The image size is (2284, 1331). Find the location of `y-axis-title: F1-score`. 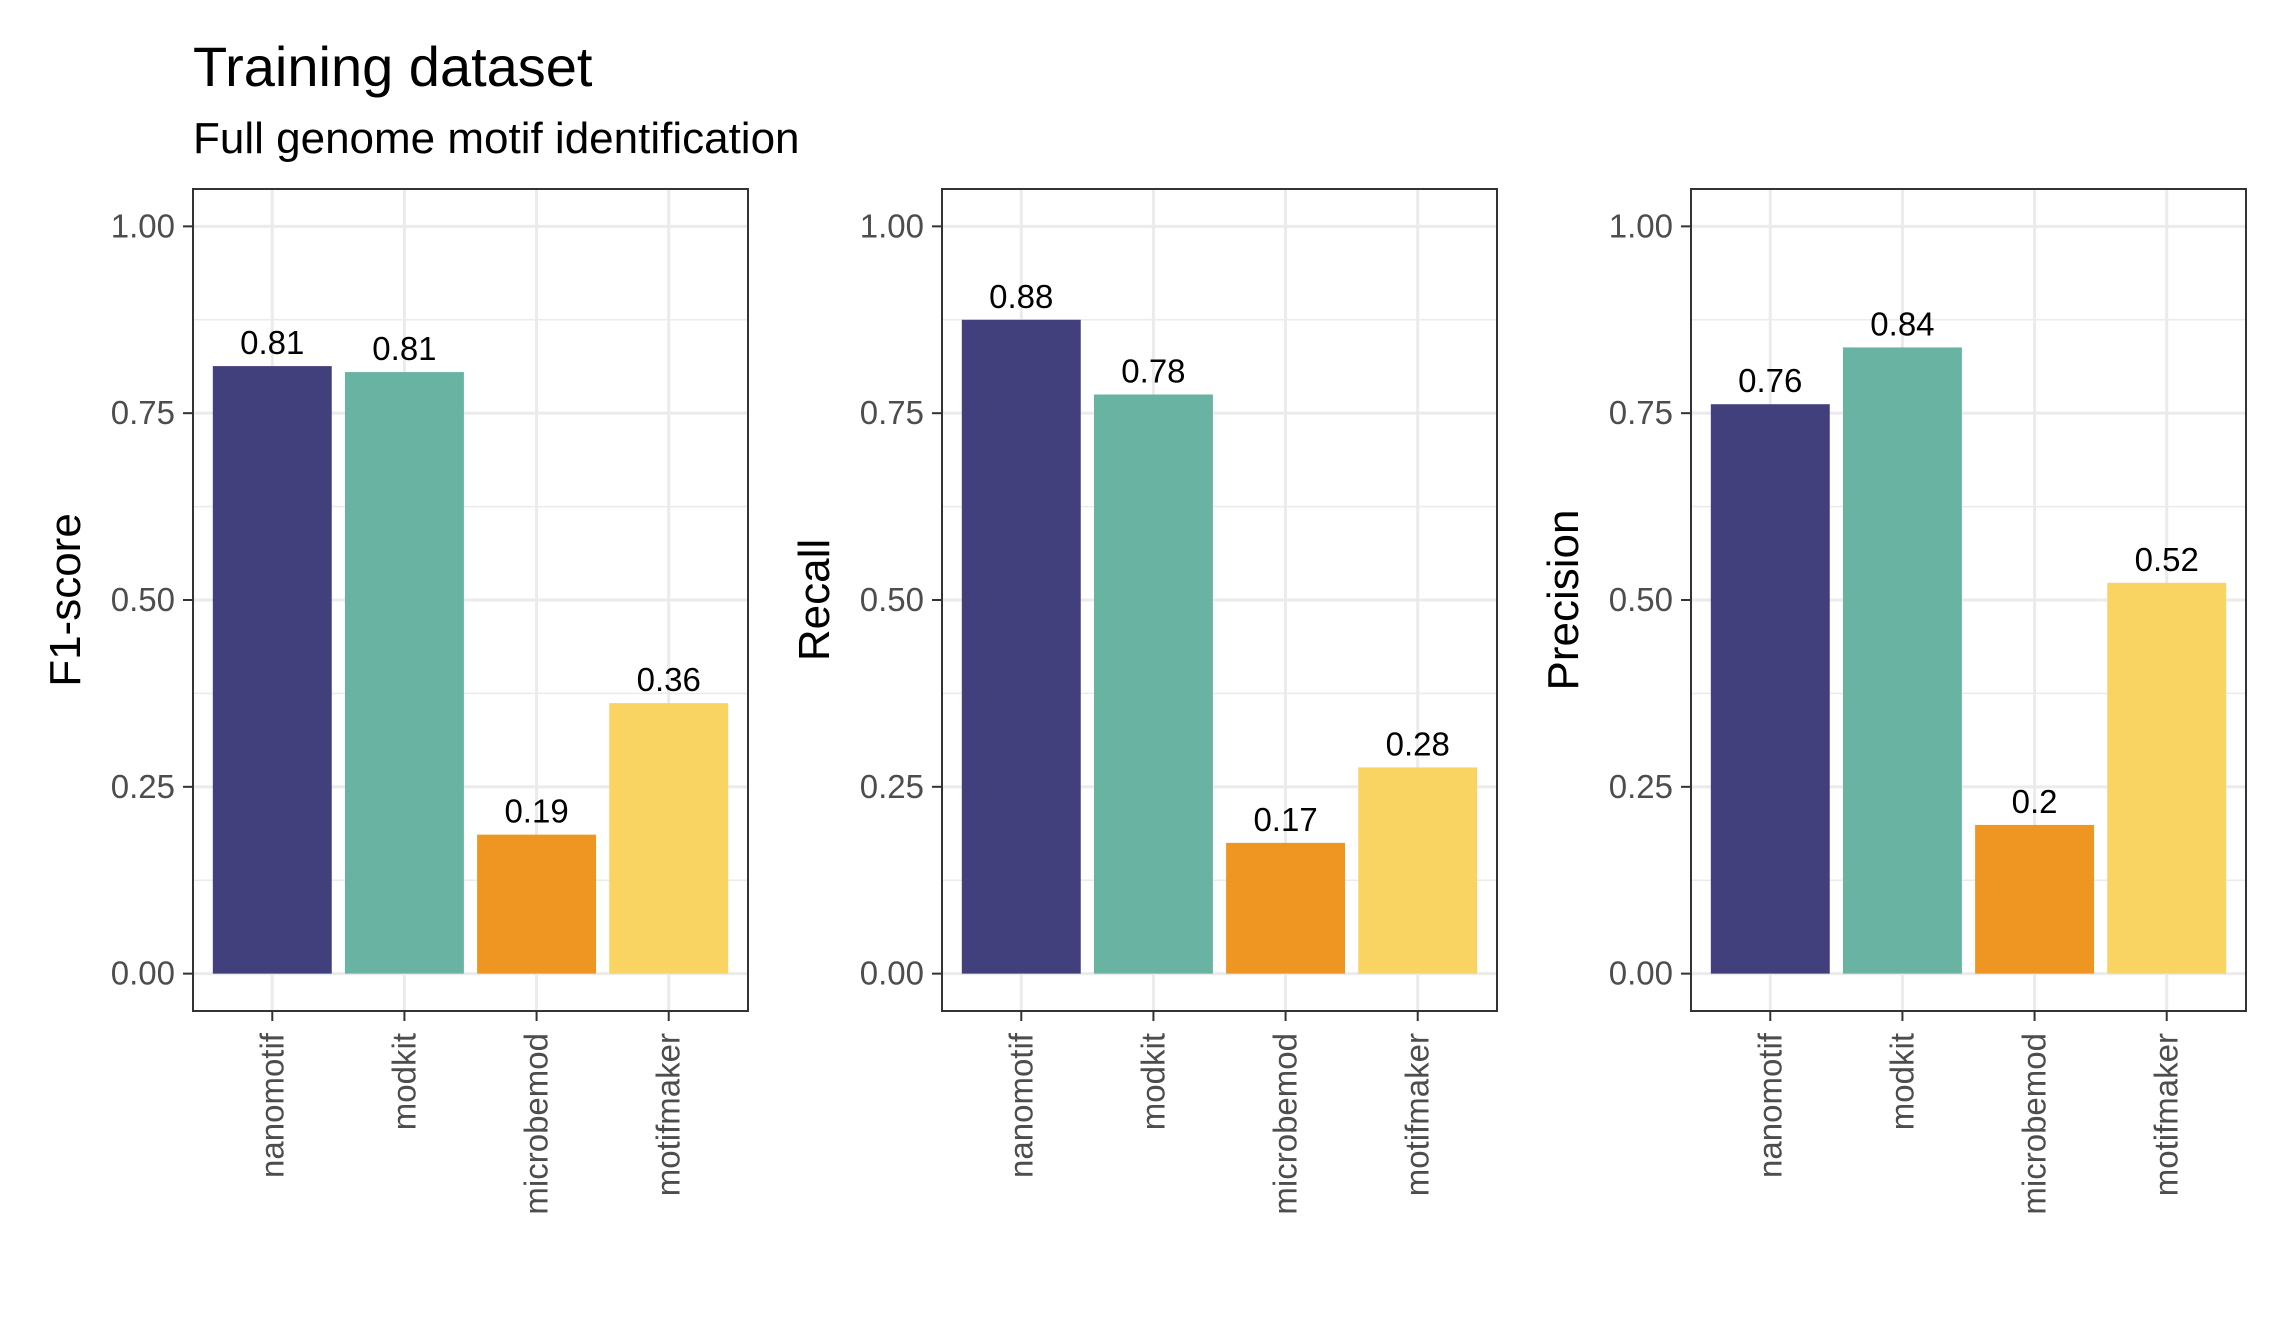

y-axis-title: F1-score is located at coordinates (65, 600).